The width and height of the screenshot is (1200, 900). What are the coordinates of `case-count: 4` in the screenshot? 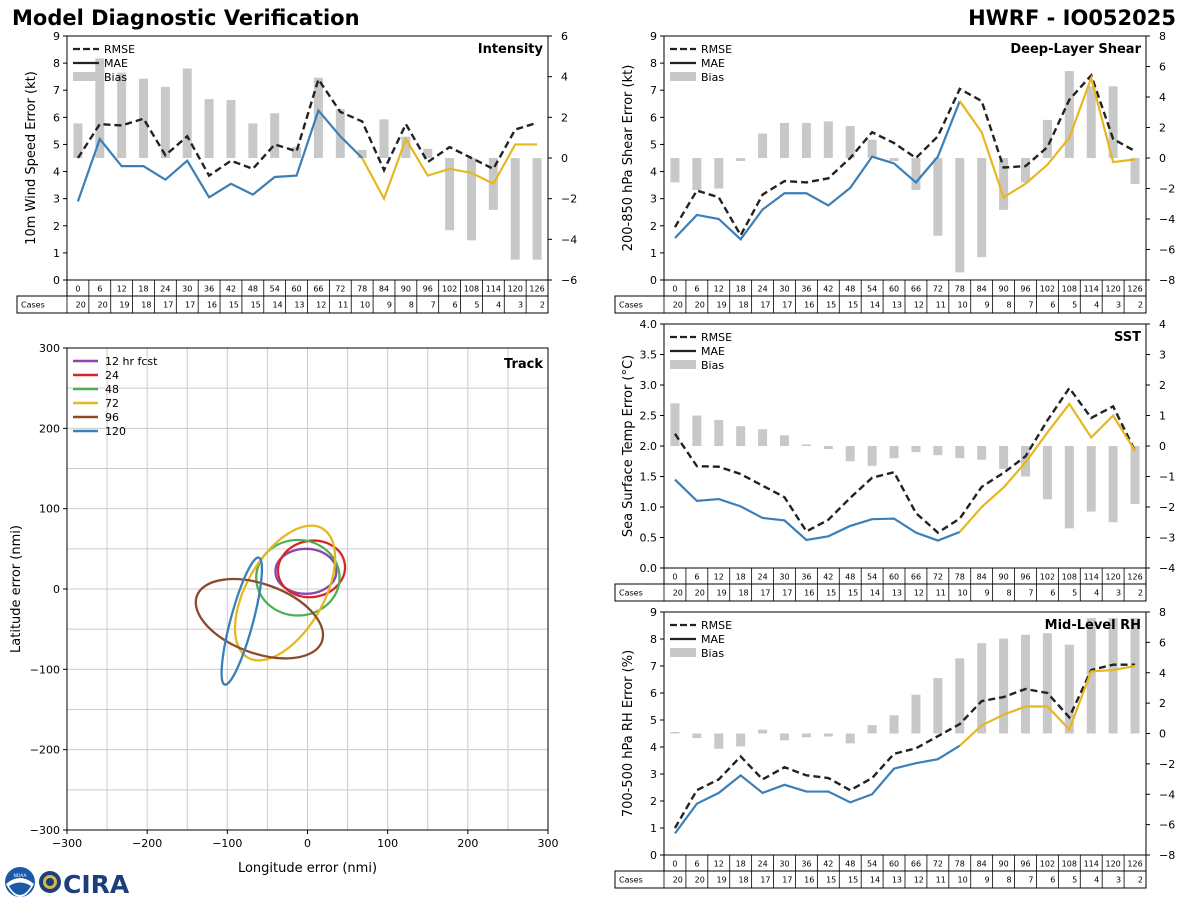 It's located at (1096, 305).